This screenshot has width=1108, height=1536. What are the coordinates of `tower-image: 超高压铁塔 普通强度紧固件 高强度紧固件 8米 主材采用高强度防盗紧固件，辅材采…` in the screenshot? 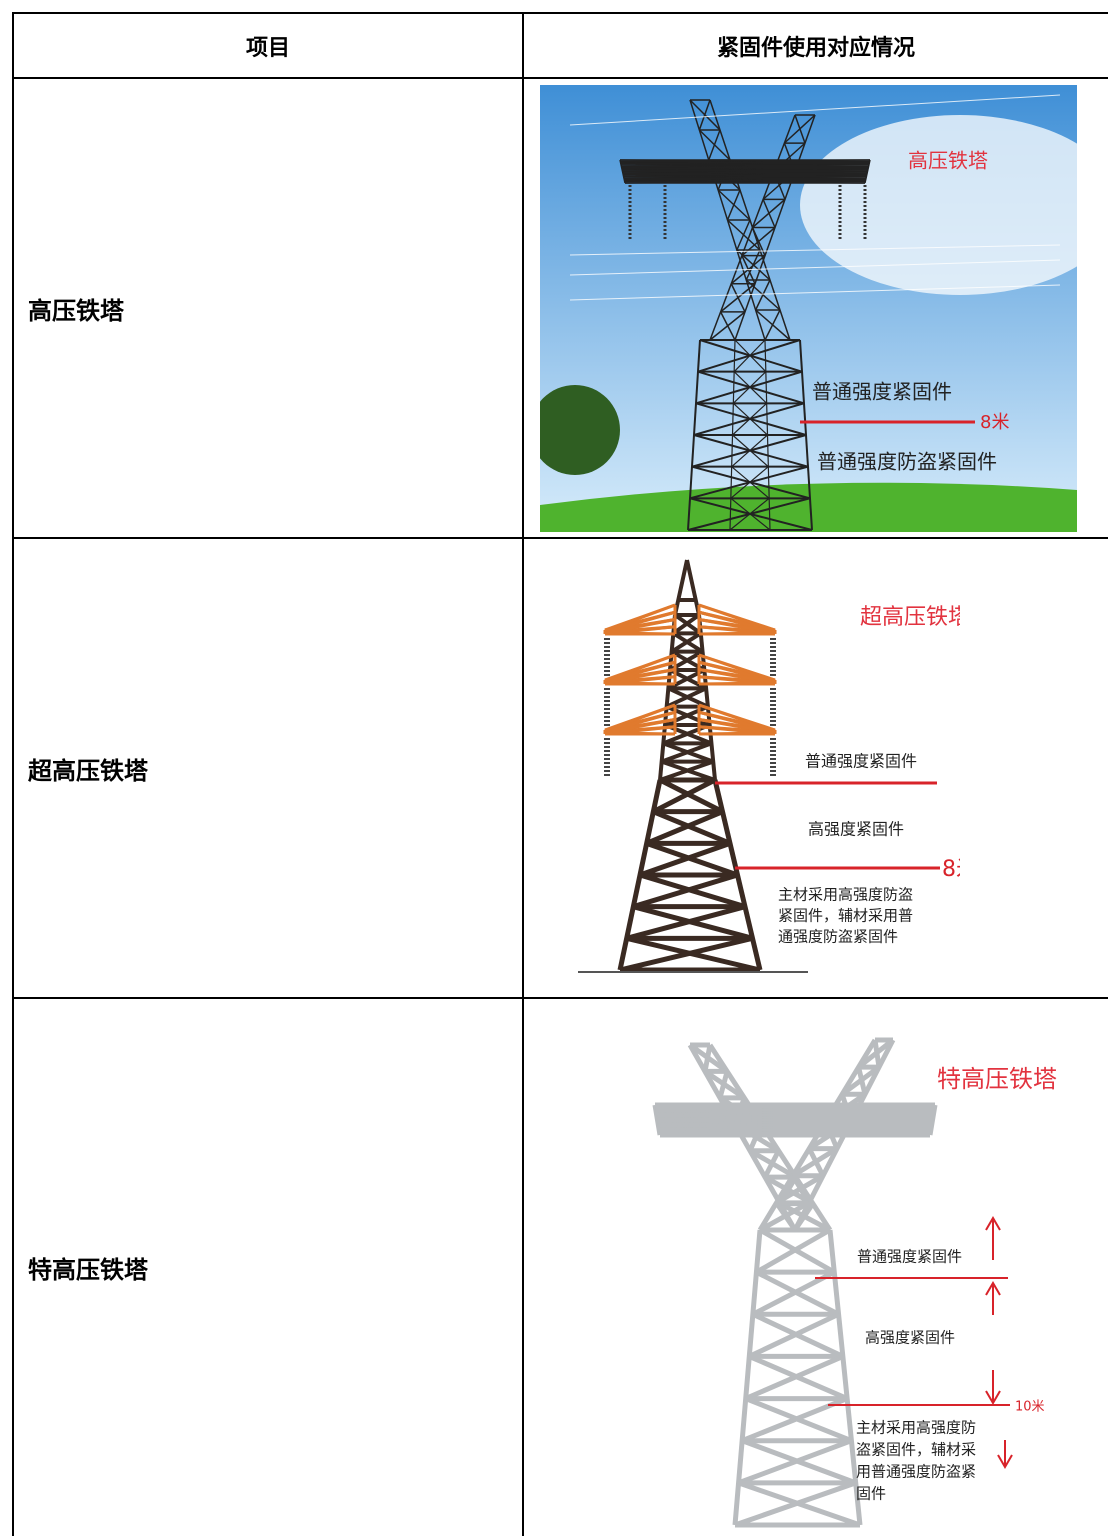 It's located at (769, 766).